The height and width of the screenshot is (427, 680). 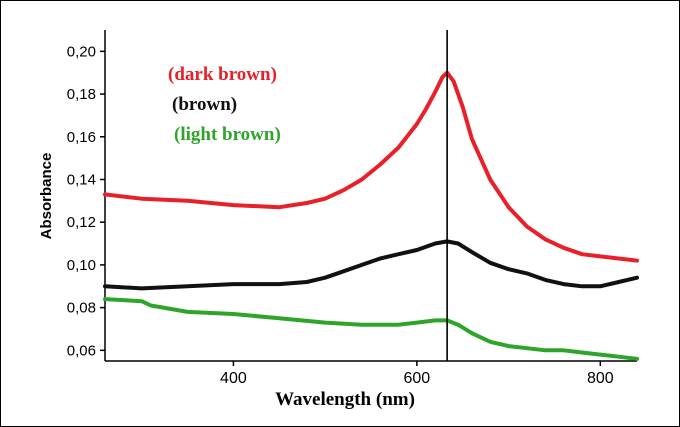 What do you see at coordinates (81, 94) in the screenshot?
I see `y-tick-label: 0,18` at bounding box center [81, 94].